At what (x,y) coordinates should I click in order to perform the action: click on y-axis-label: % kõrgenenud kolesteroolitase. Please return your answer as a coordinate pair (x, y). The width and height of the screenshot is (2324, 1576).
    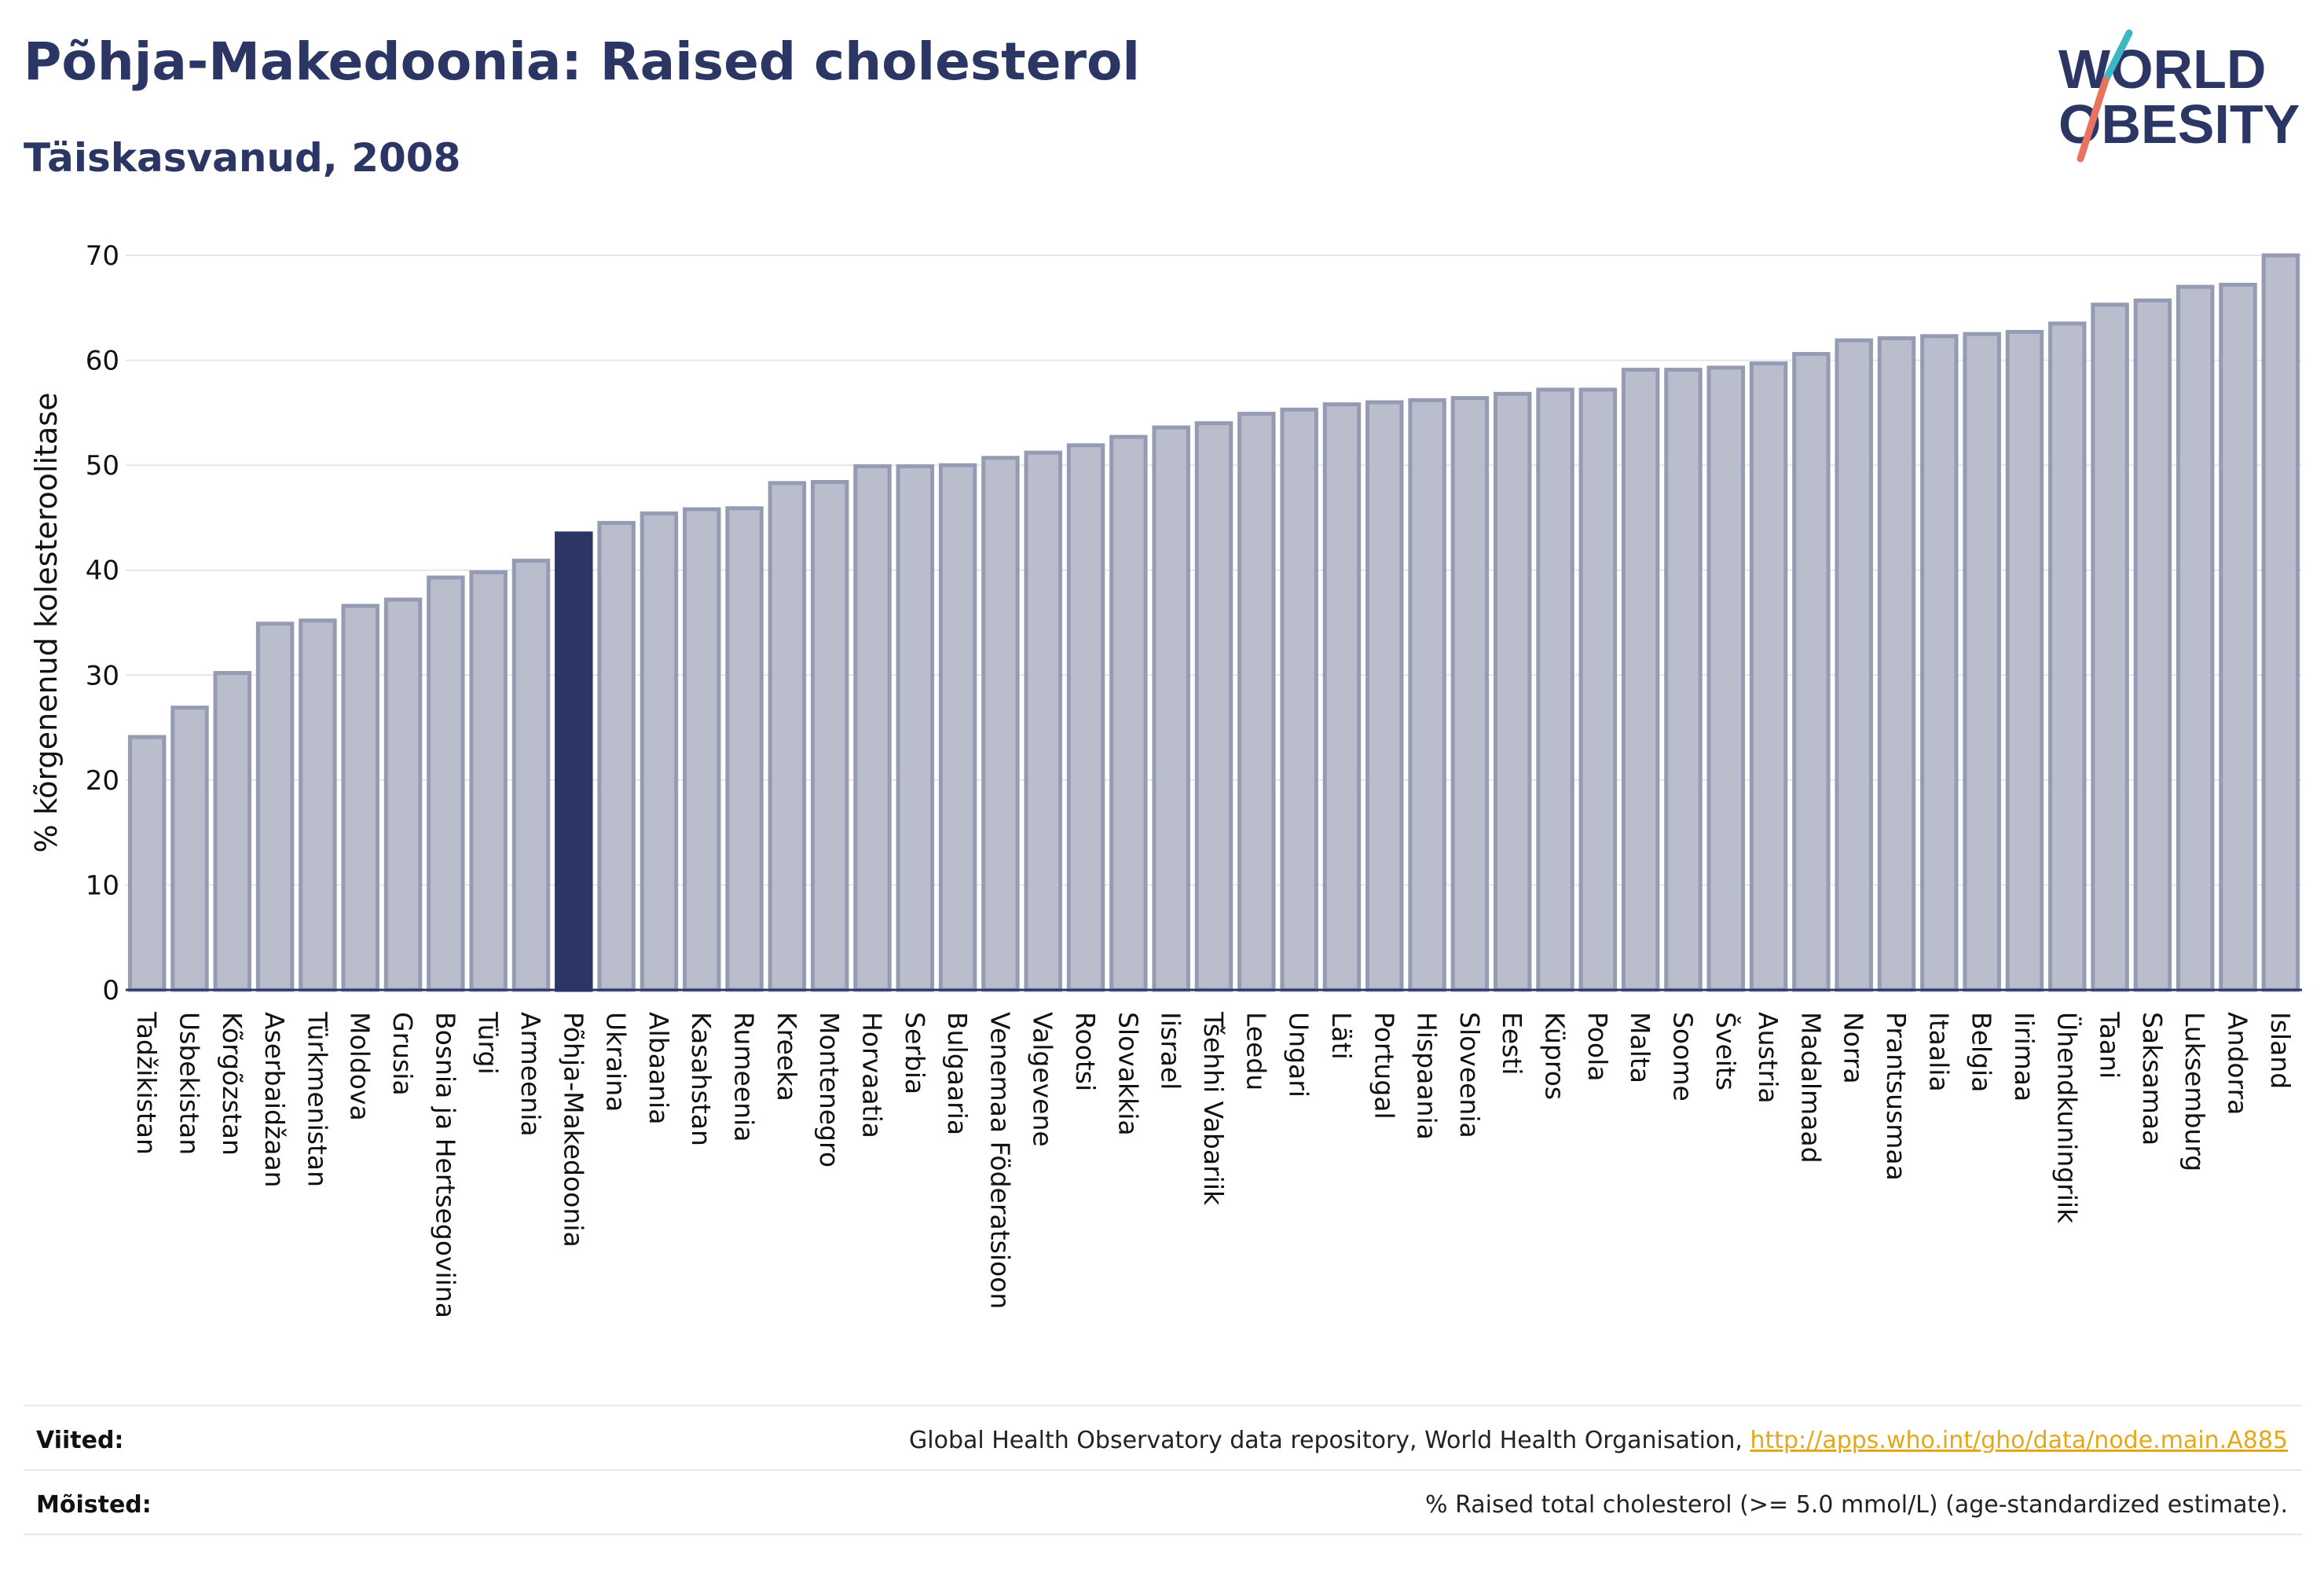
    Looking at the image, I should click on (46, 622).